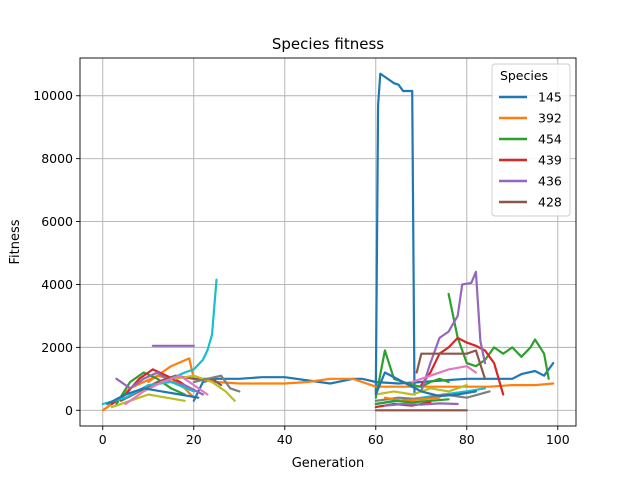  I want to click on y-tick-label: 0, so click(69, 410).